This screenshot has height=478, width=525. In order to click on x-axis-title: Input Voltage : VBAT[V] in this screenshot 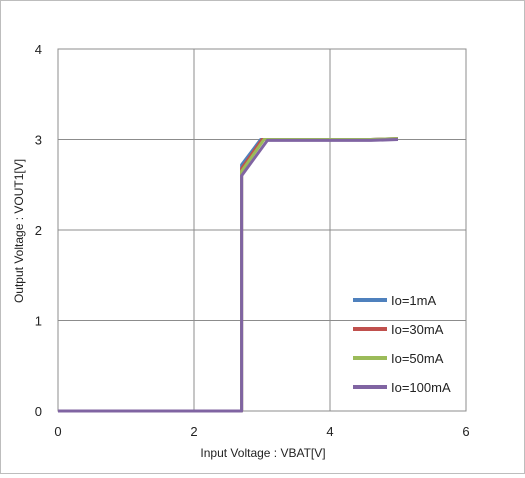, I will do `click(262, 453)`.